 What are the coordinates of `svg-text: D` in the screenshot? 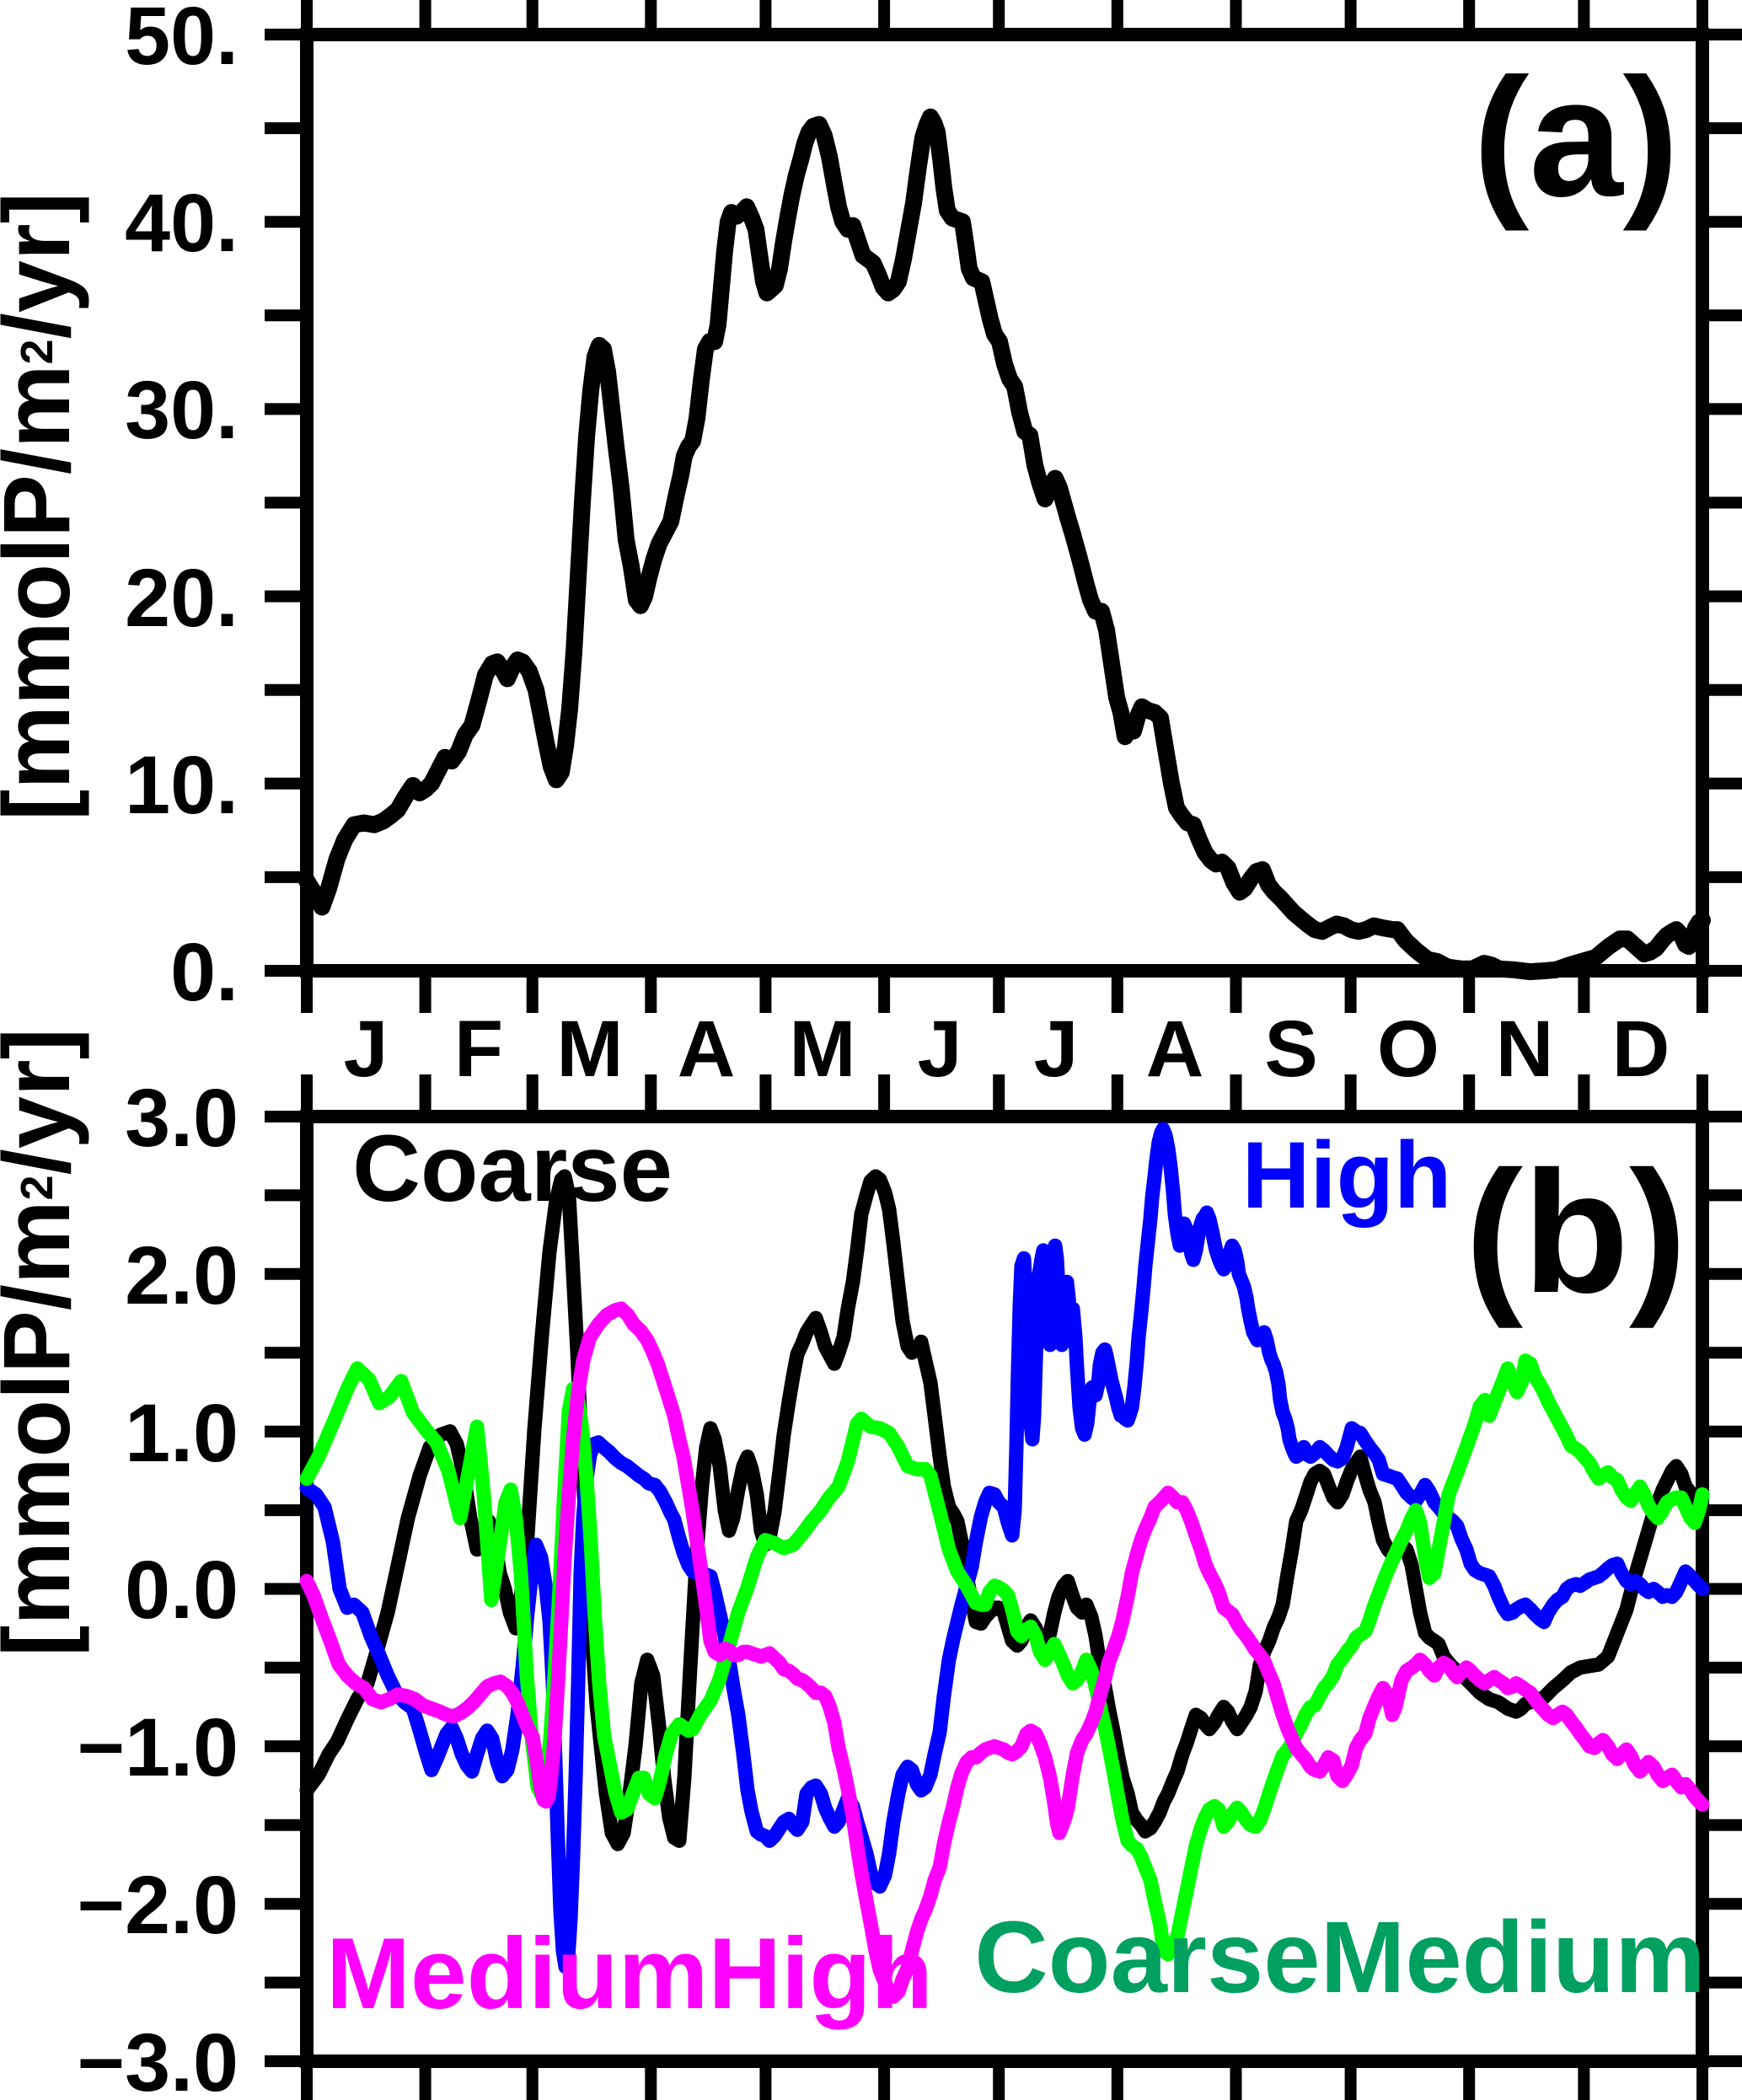 It's located at (1641, 1049).